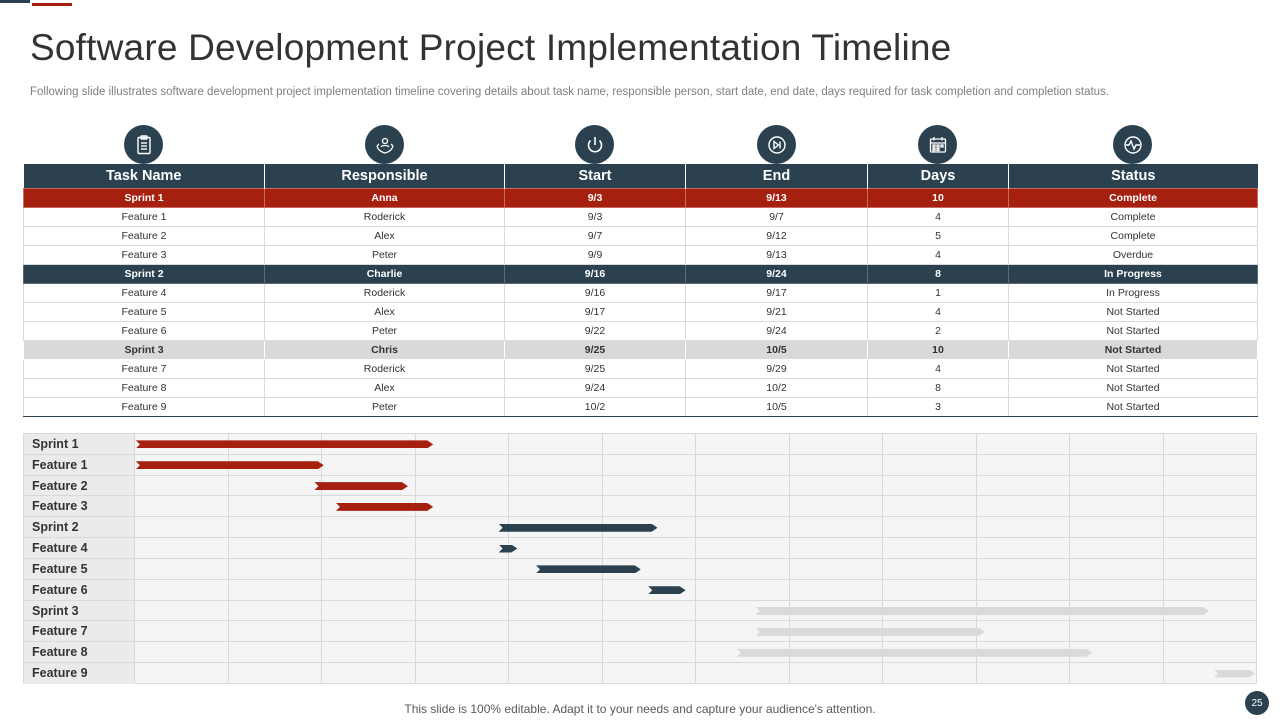 The image size is (1280, 720). What do you see at coordinates (144, 197) in the screenshot?
I see `cell-task: Sprint 1` at bounding box center [144, 197].